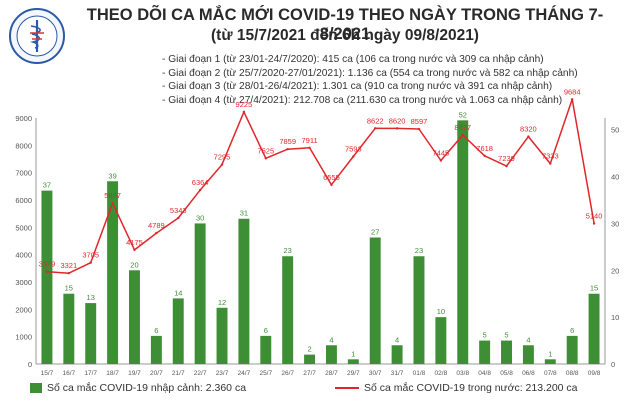 The width and height of the screenshot is (640, 402). I want to click on line-value-label: 5343, so click(178, 210).